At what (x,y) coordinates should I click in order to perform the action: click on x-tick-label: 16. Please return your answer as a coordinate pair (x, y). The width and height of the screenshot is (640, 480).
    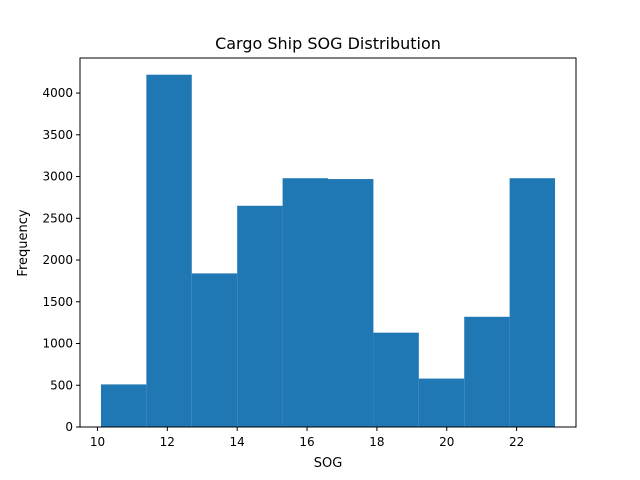
    Looking at the image, I should click on (306, 442).